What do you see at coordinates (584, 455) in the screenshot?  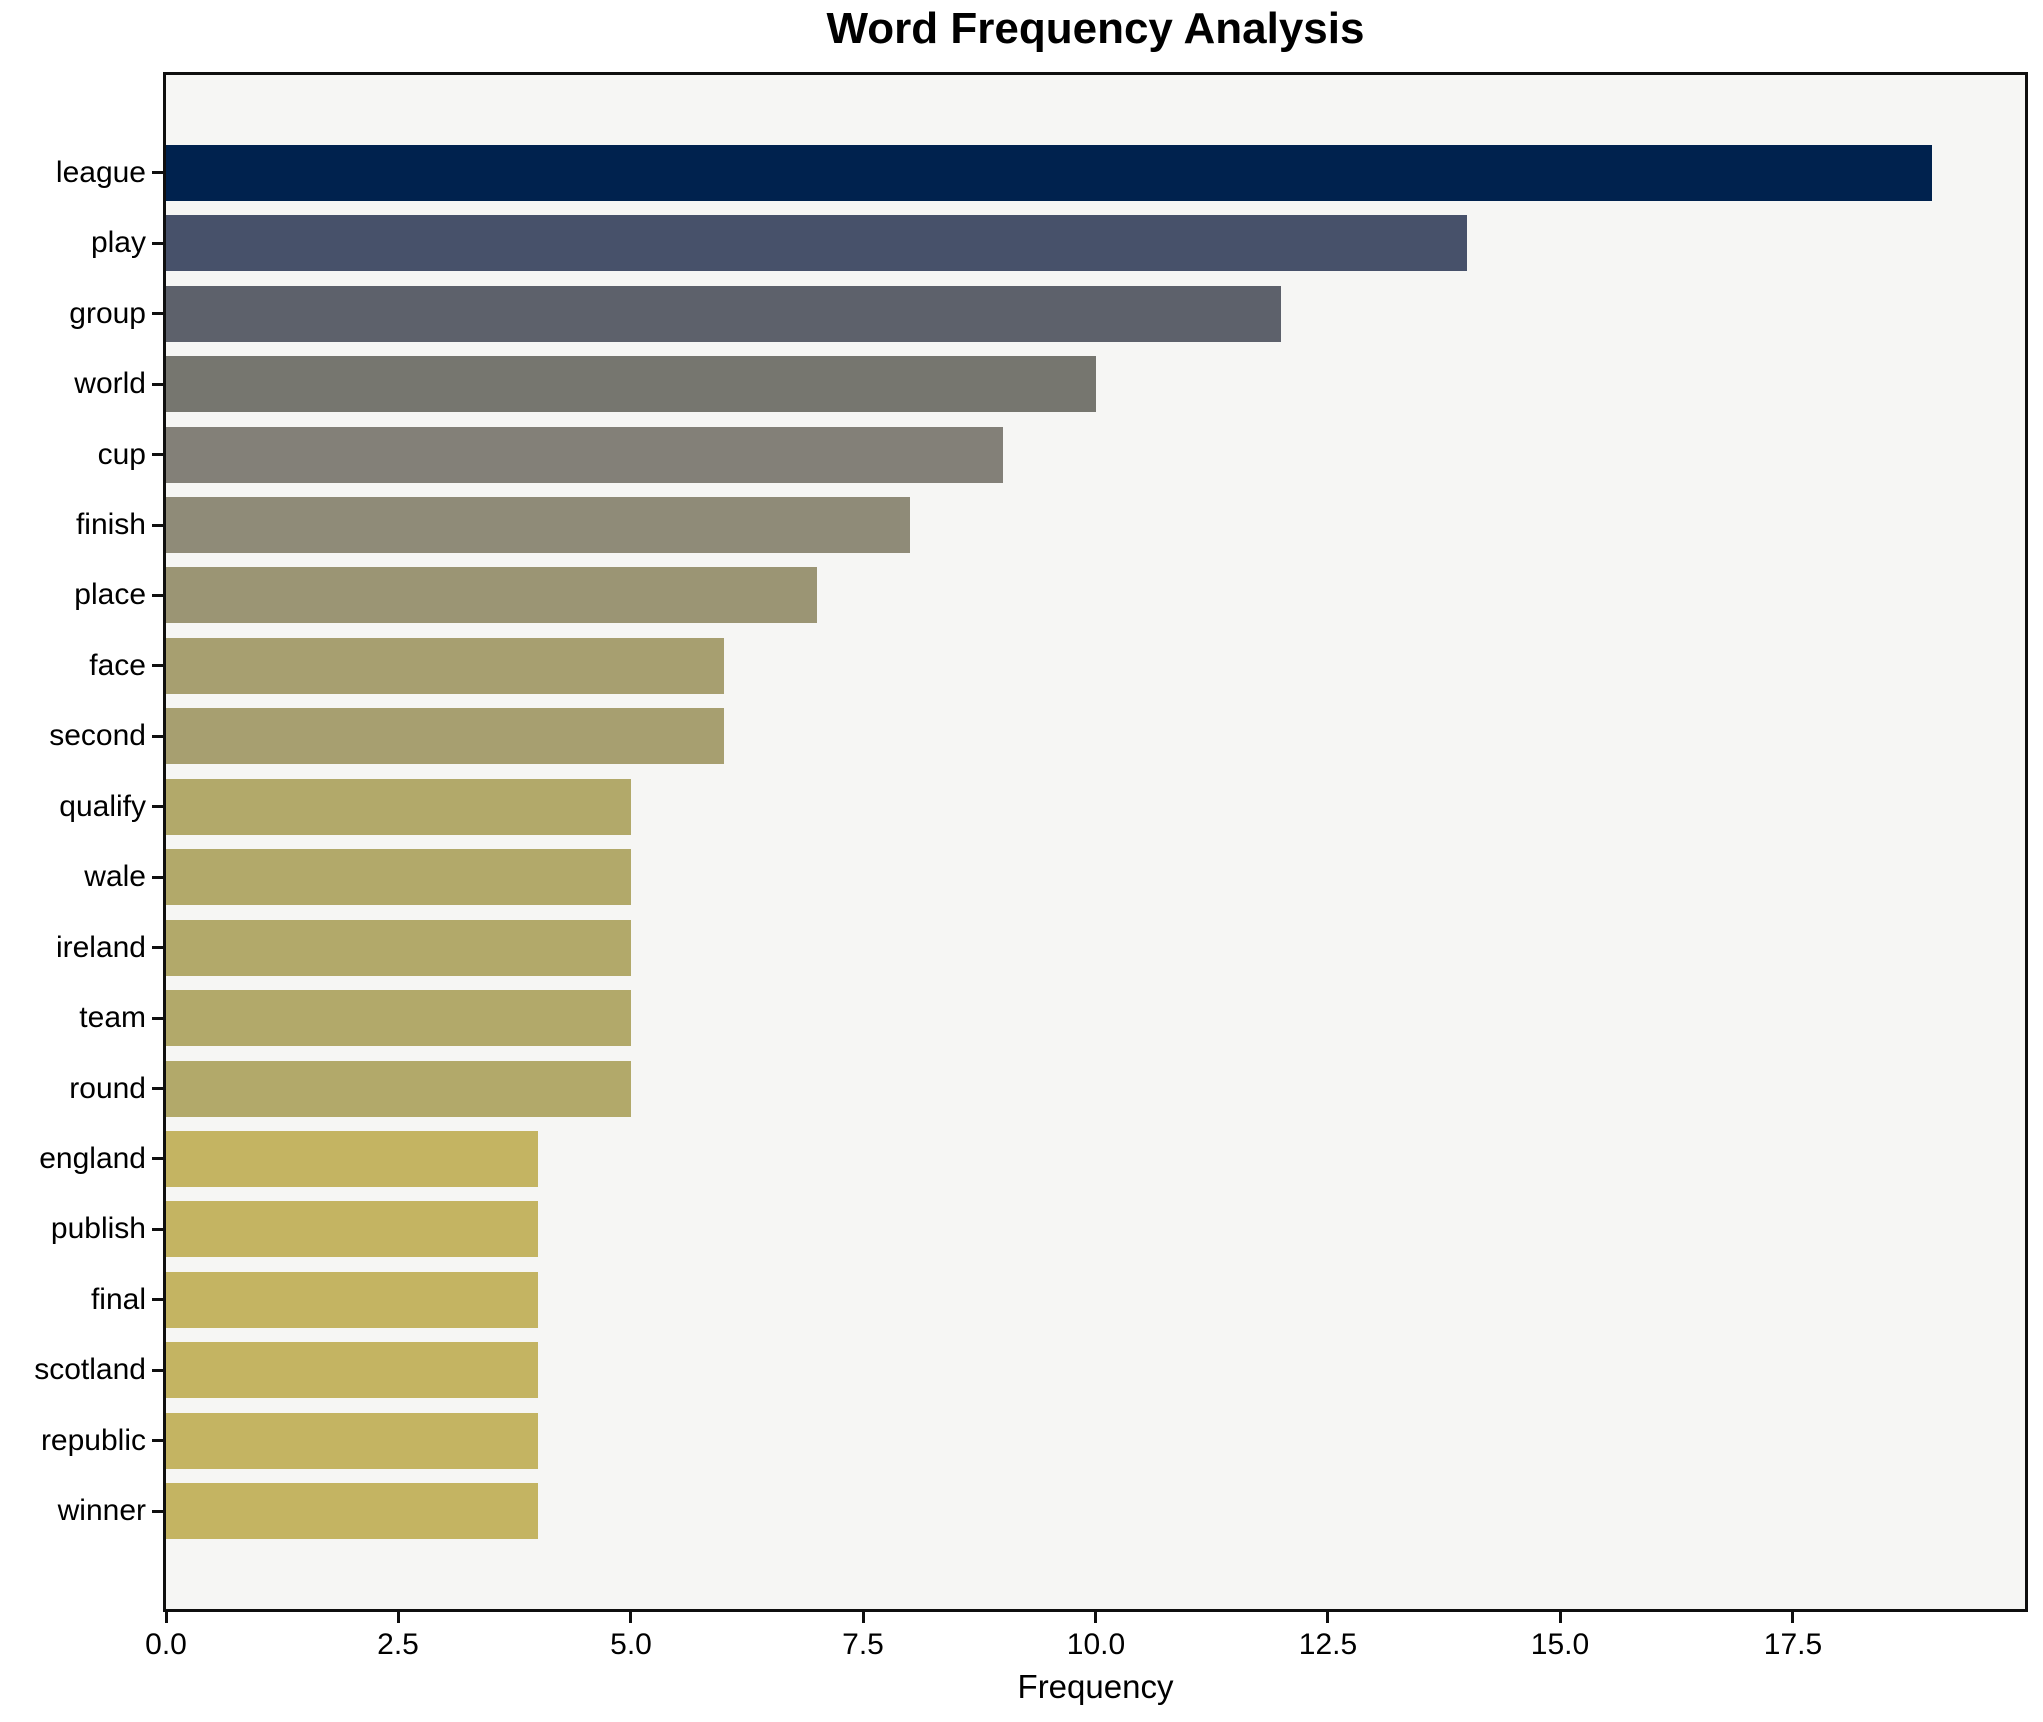 I see `bar-cup` at bounding box center [584, 455].